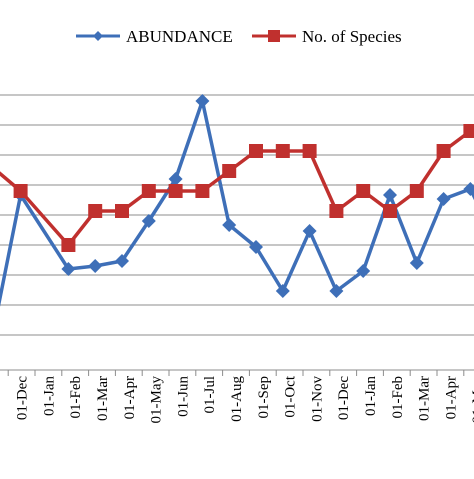  What do you see at coordinates (179, 36) in the screenshot?
I see `legend-abundance-label: ABUNDANCE` at bounding box center [179, 36].